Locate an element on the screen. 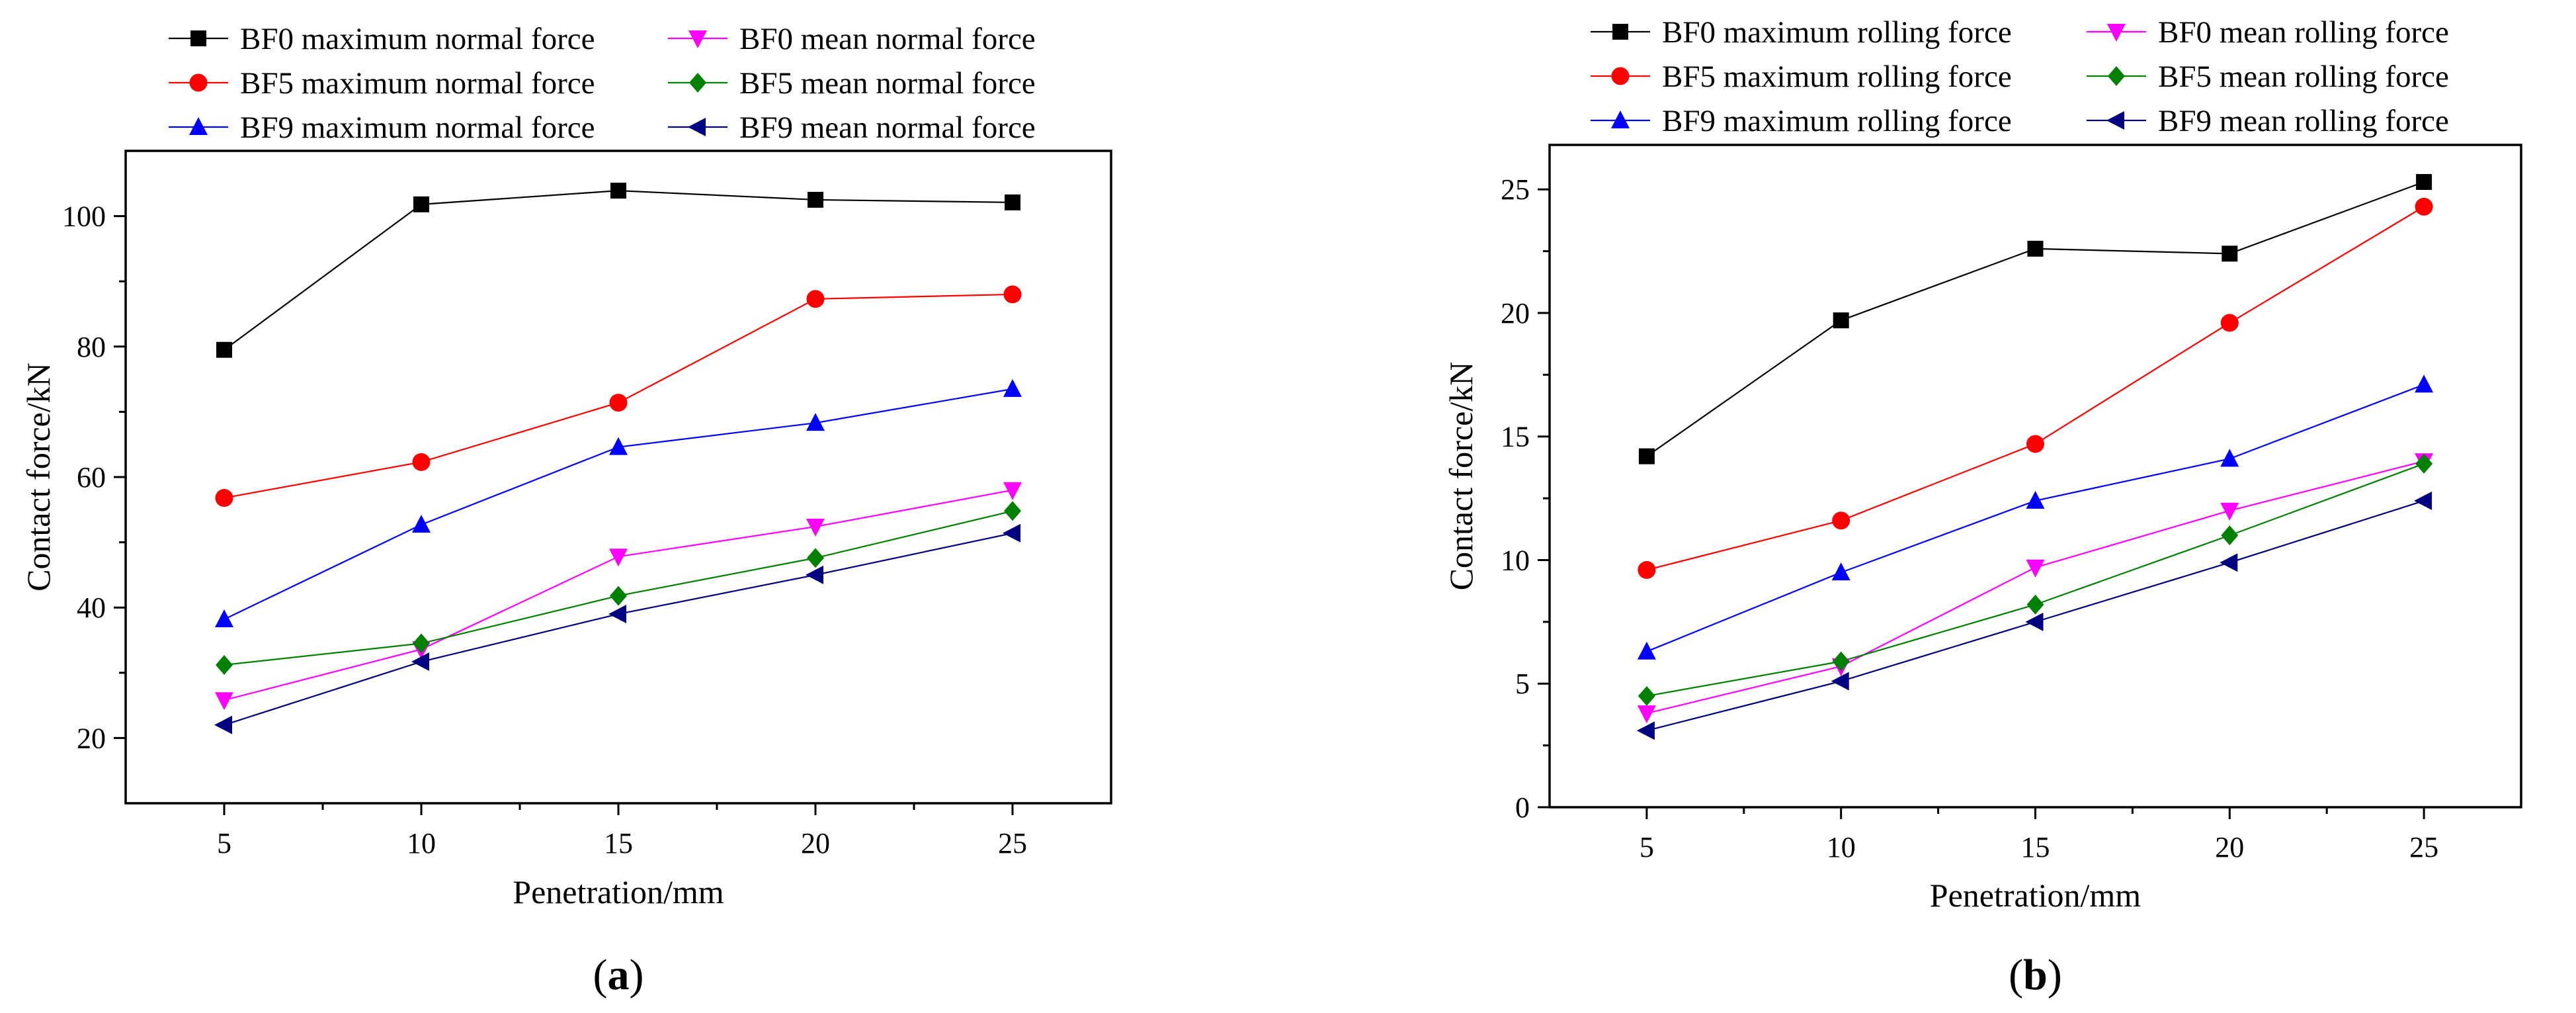  panel-b-caption-letter: b is located at coordinates (2035, 975).